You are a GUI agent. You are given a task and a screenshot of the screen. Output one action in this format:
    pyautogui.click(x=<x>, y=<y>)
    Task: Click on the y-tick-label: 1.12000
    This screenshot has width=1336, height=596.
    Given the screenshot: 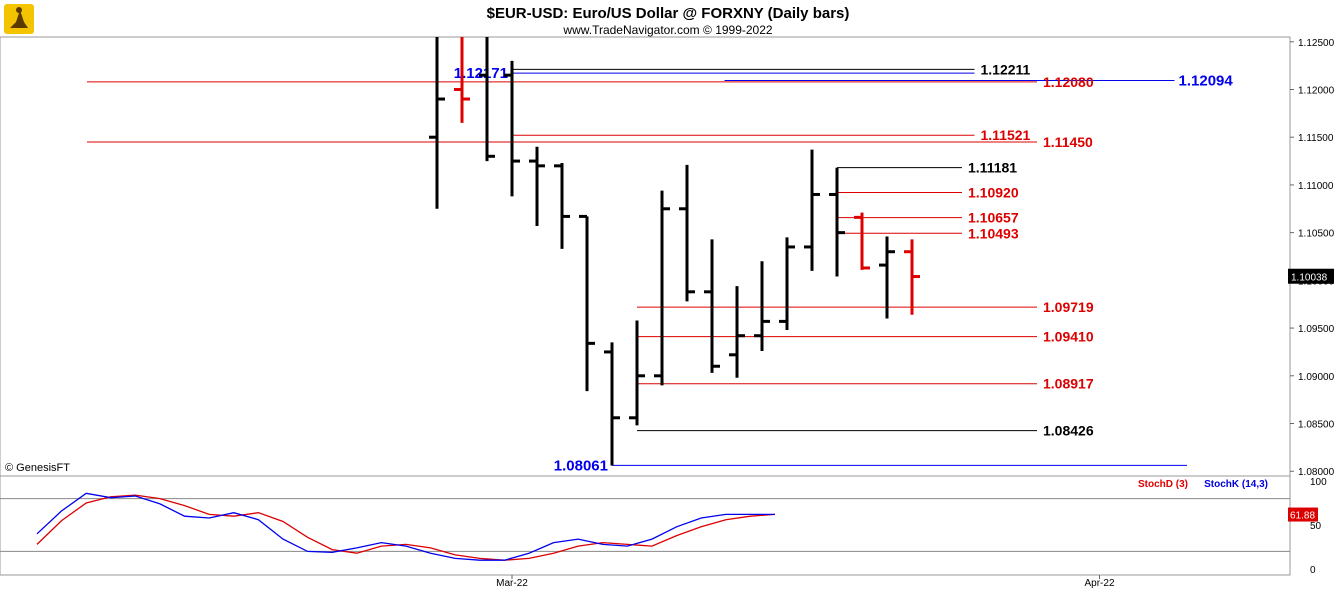 What is the action you would take?
    pyautogui.click(x=1316, y=90)
    